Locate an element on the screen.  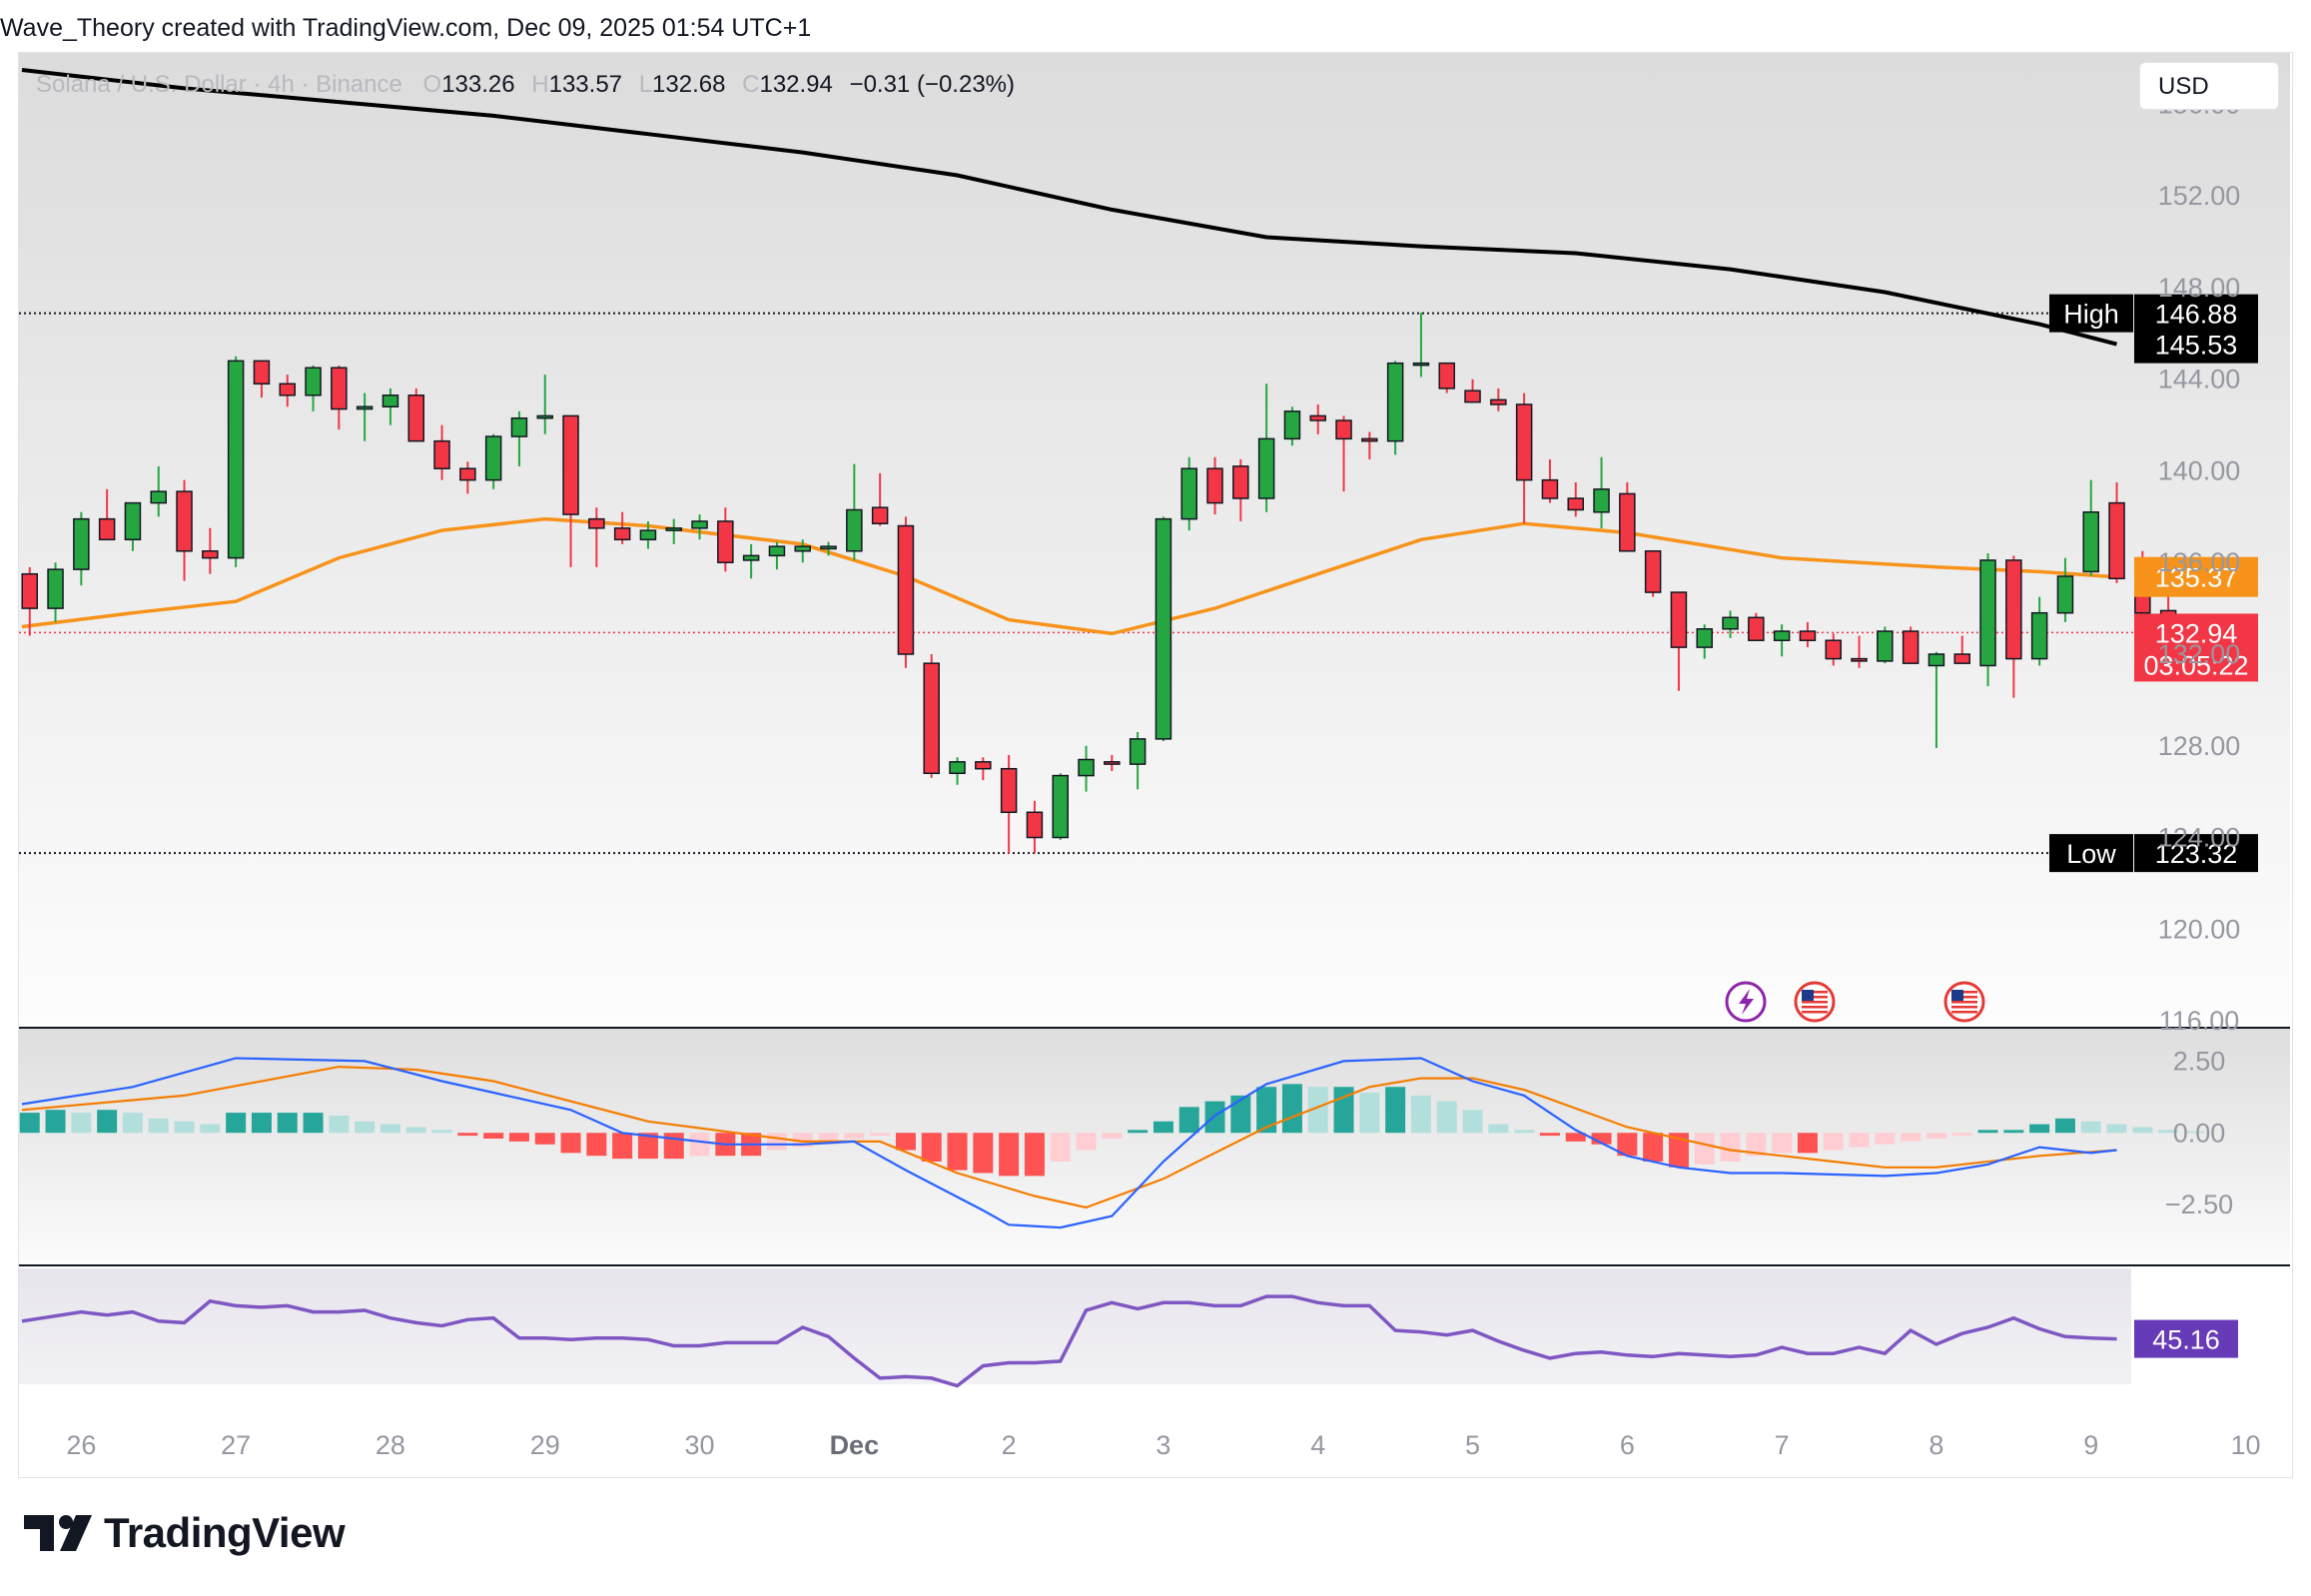
low-label: L is located at coordinates (645, 84).